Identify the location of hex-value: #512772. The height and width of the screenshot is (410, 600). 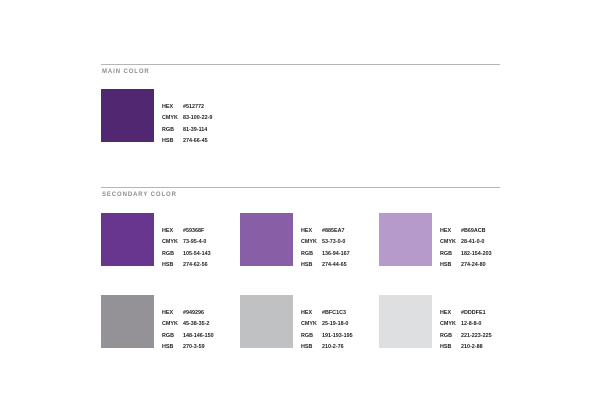
(193, 107).